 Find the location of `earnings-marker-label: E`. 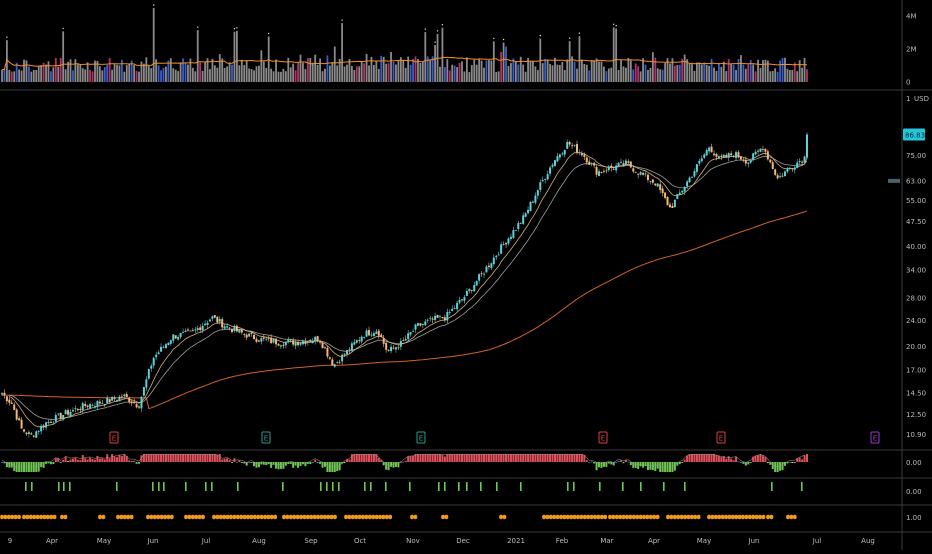

earnings-marker-label: E is located at coordinates (721, 438).